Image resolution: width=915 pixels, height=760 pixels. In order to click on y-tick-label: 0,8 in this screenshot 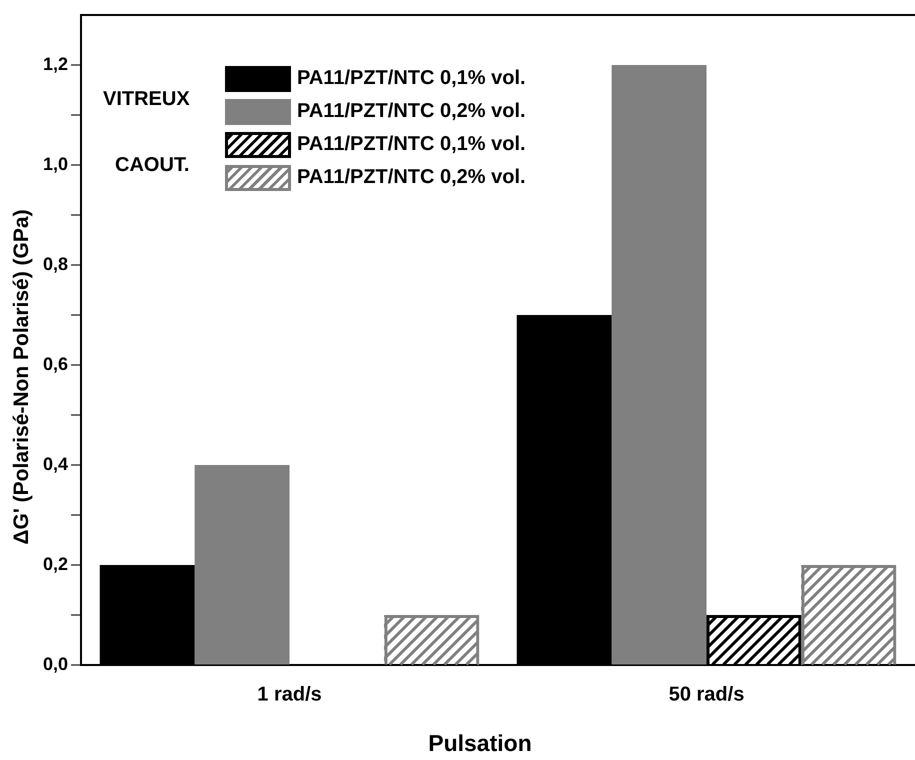, I will do `click(55, 264)`.